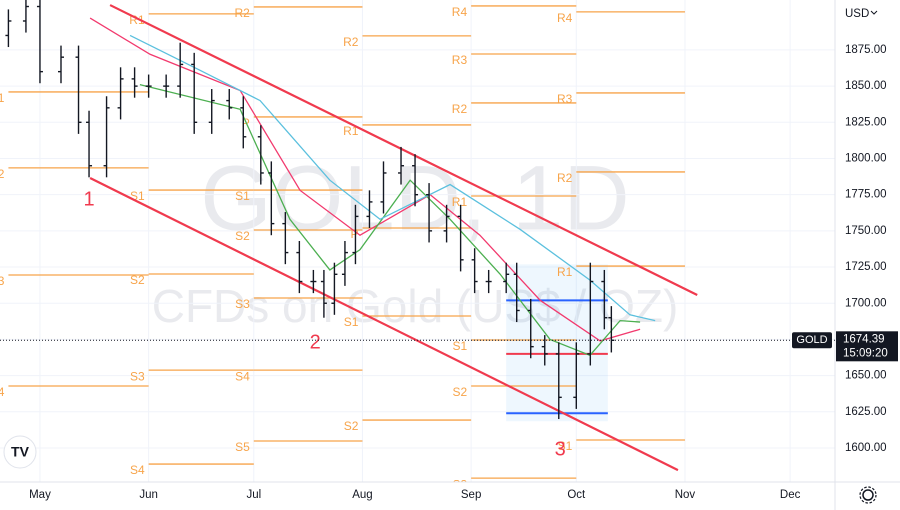 The image size is (900, 510). I want to click on y-tick-label: 1775.00, so click(866, 195).